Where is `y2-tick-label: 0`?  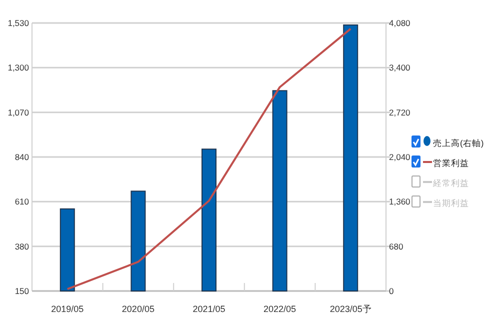 y2-tick-label: 0 is located at coordinates (391, 291).